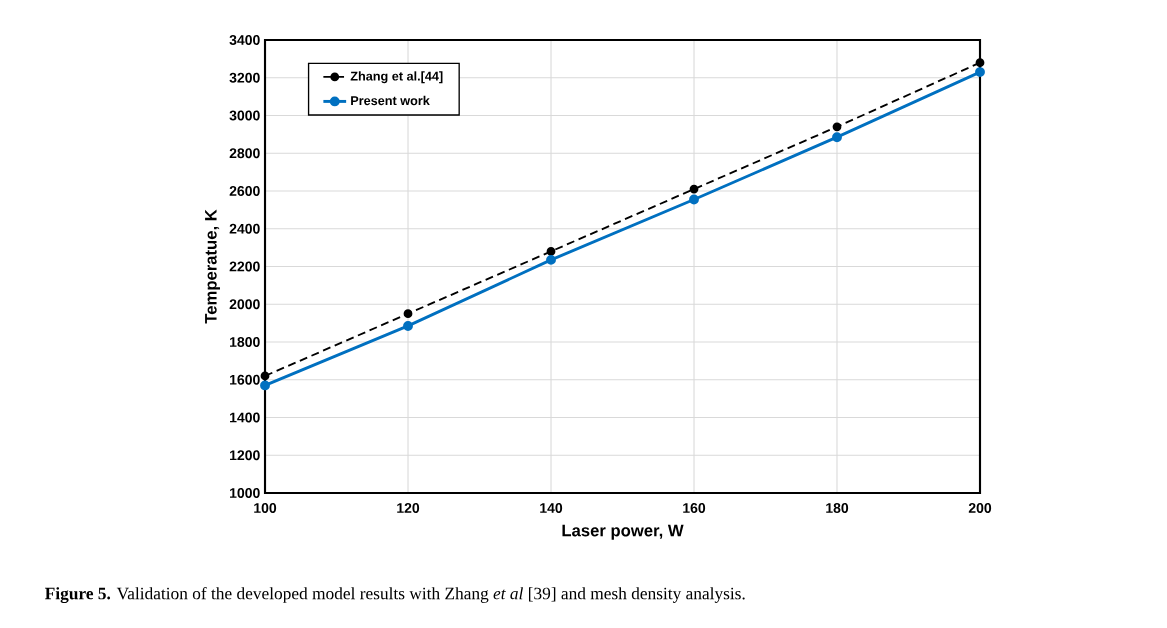 This screenshot has width=1167, height=628. Describe the element at coordinates (265, 508) in the screenshot. I see `x-tick-label: 100` at that location.